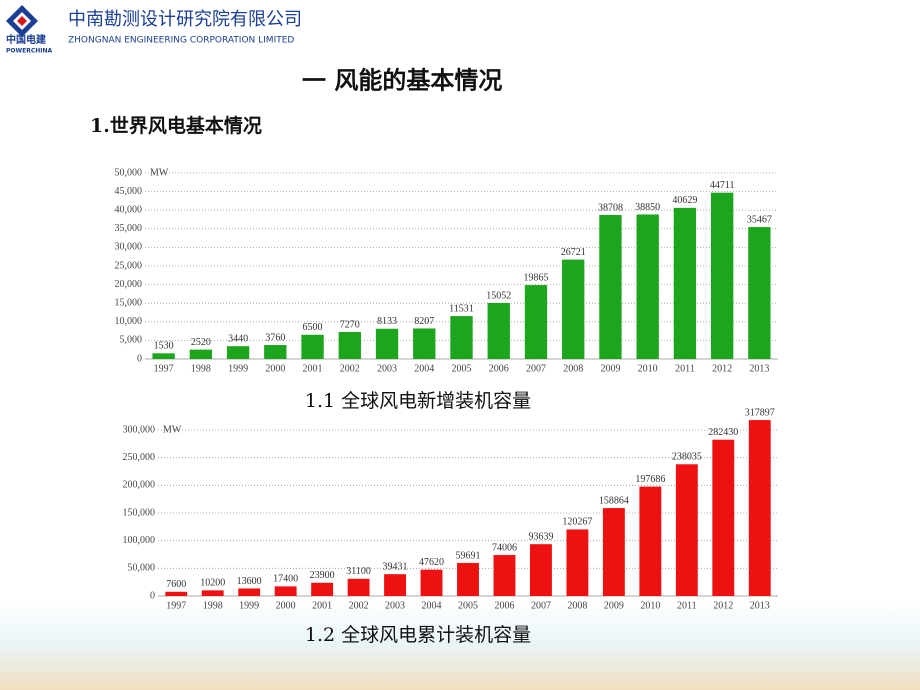 Image resolution: width=920 pixels, height=690 pixels. I want to click on value-label: 7600, so click(176, 584).